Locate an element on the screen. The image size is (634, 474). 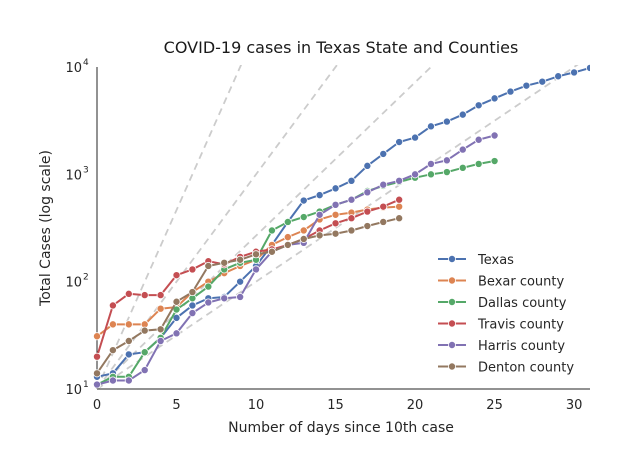
x-axis-label: Number of days since 10th case is located at coordinates (341, 428).